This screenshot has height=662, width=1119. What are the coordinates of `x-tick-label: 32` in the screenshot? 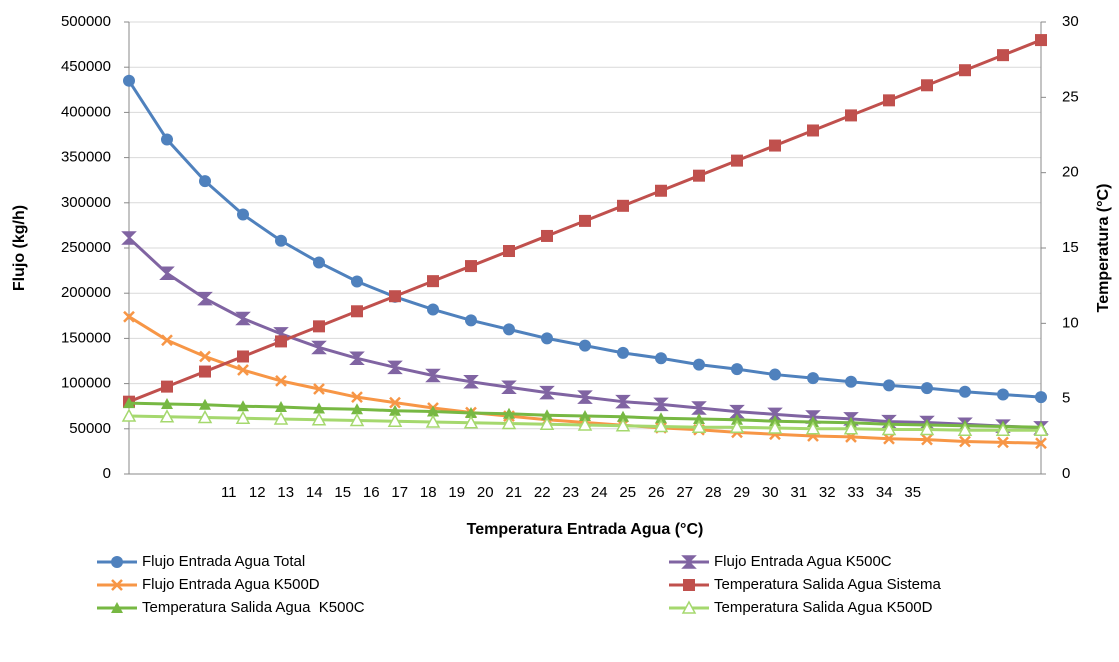 It's located at (827, 492).